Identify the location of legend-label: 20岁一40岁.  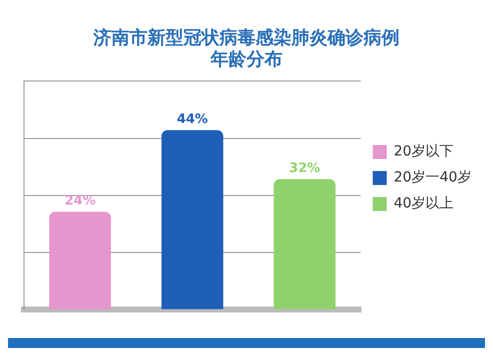
(433, 178).